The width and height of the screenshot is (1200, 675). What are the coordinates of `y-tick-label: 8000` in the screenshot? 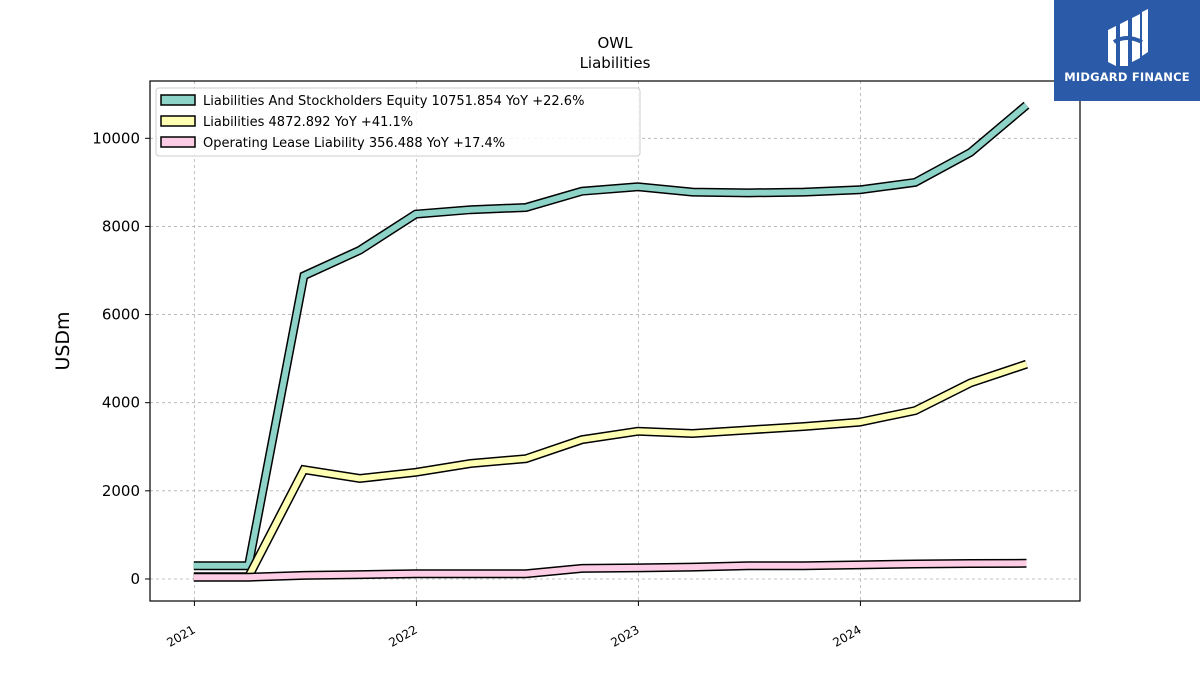 It's located at (121, 226).